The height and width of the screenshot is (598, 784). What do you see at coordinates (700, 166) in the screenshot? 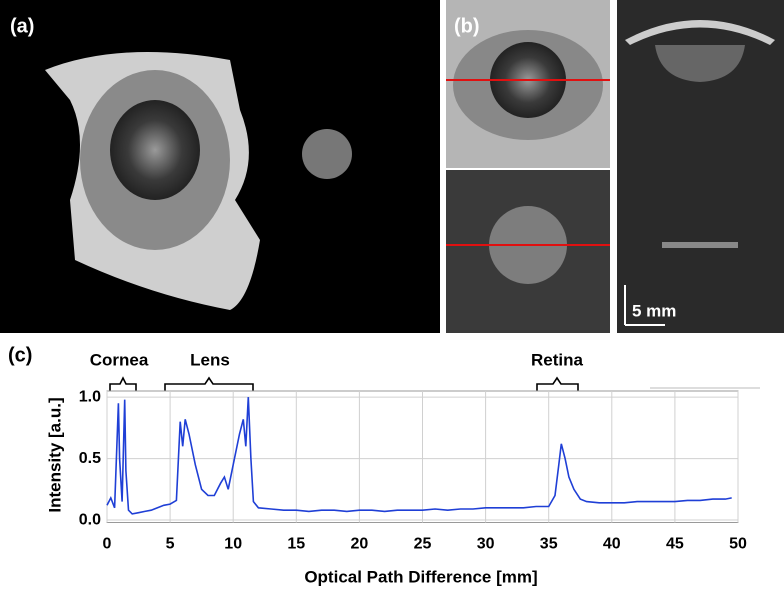
I see `panel-oct-image: 5 mm` at bounding box center [700, 166].